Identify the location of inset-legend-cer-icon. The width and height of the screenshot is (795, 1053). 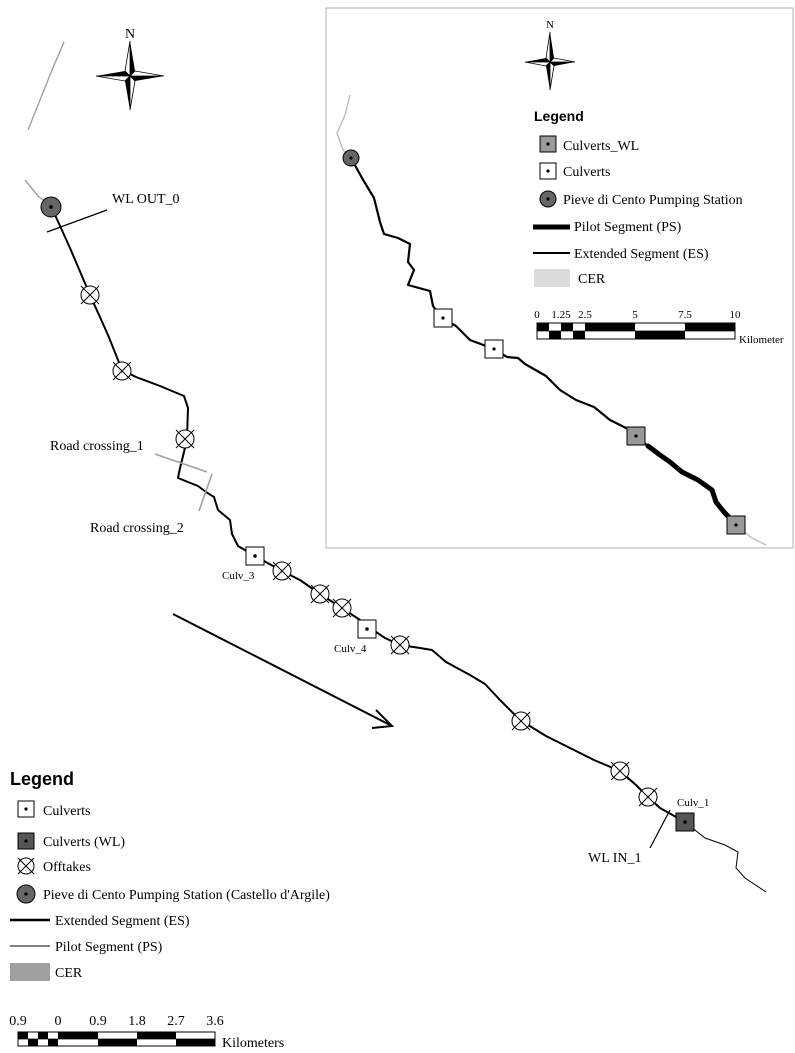
(552, 278).